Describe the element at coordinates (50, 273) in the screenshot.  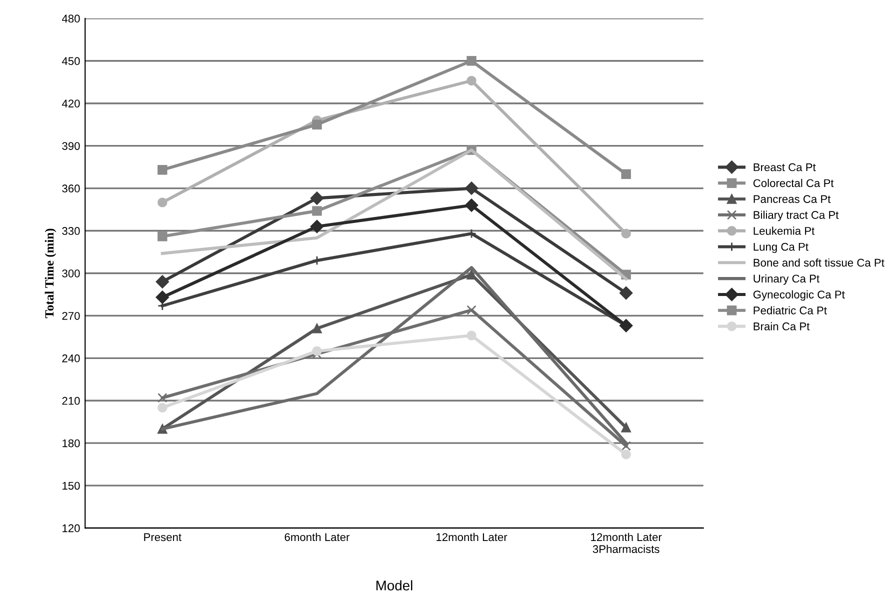
I see `y-axis-title: Total Time (min)` at that location.